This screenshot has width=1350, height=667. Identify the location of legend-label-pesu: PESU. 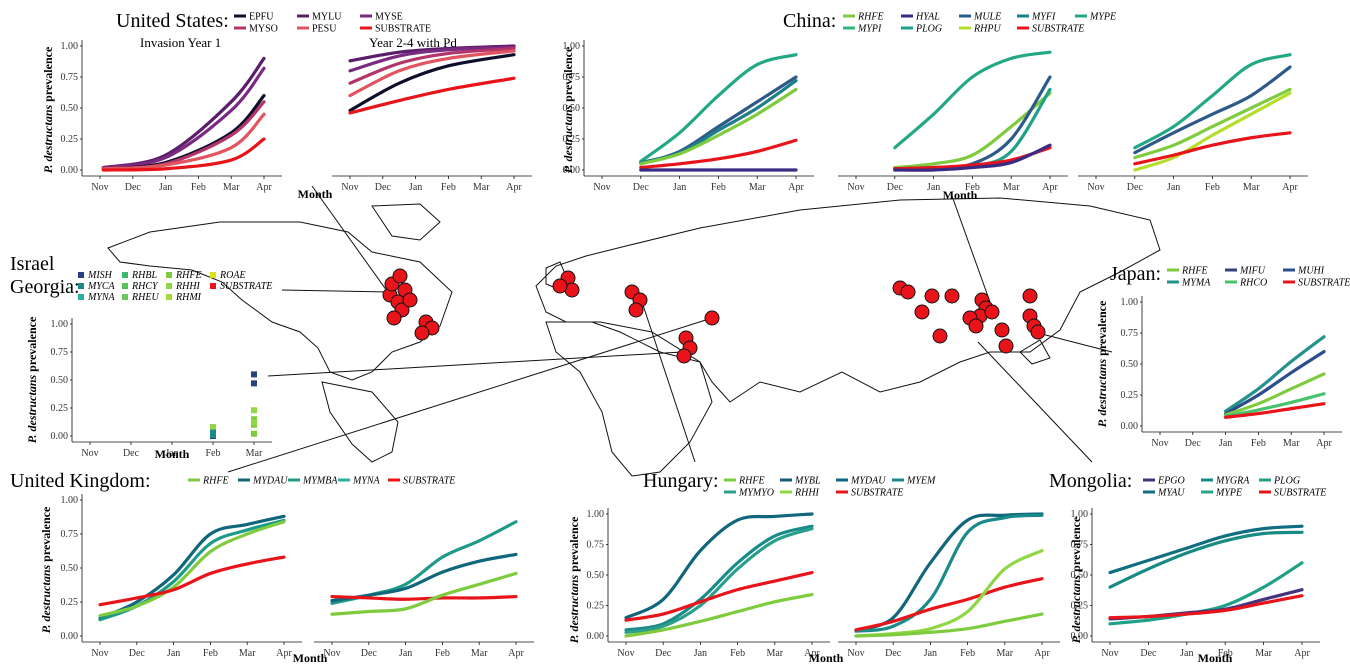
(324, 29).